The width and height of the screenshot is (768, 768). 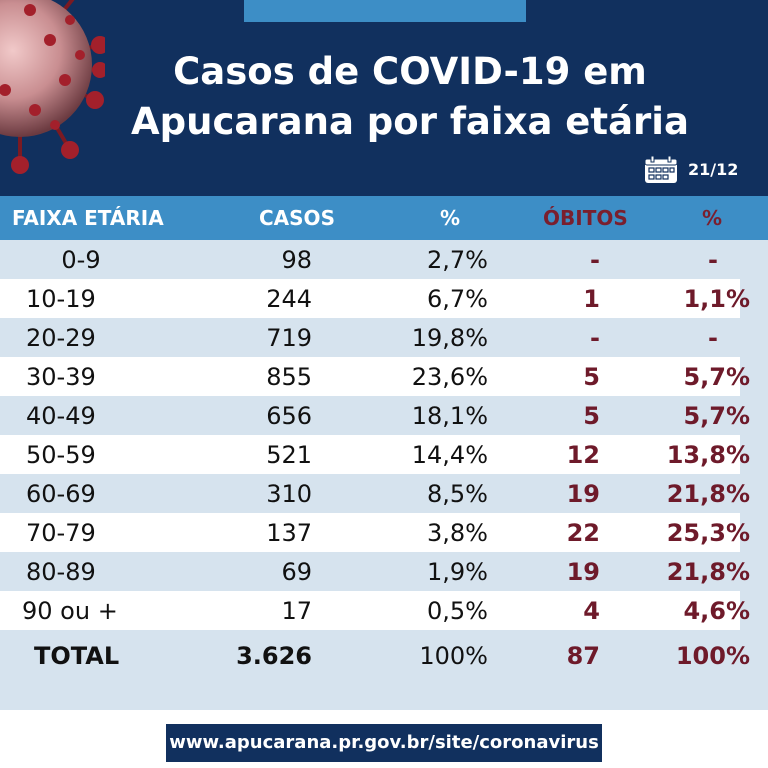 I want to click on table-row: 40-49 656 18,1% 5 5,7%, so click(x=384, y=415).